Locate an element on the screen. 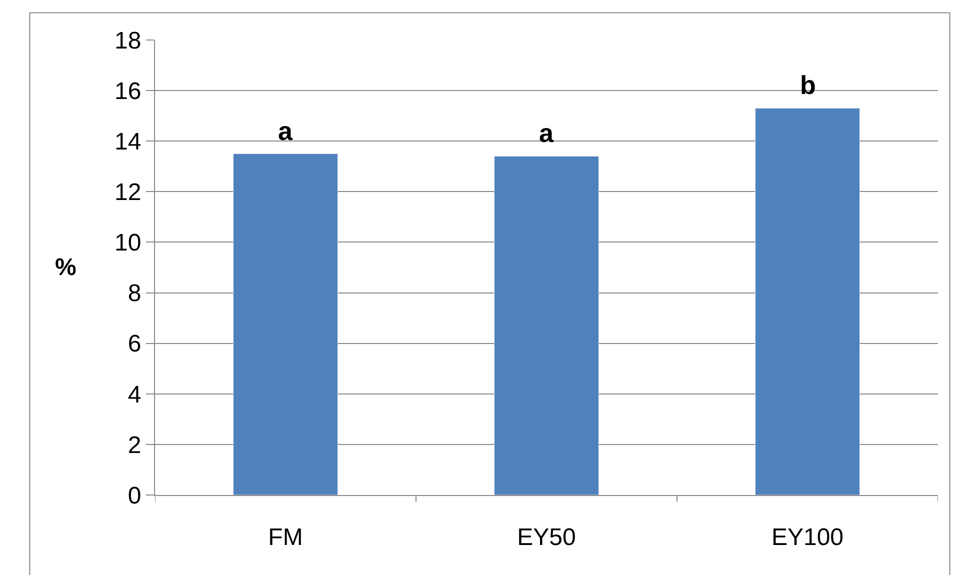 The width and height of the screenshot is (958, 575). y-tick-label: 12 is located at coordinates (128, 192).